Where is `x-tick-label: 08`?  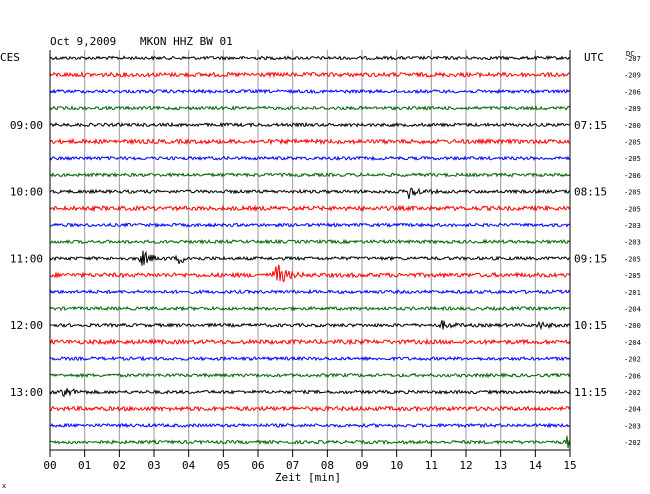
x-tick-label: 08 is located at coordinates (327, 465).